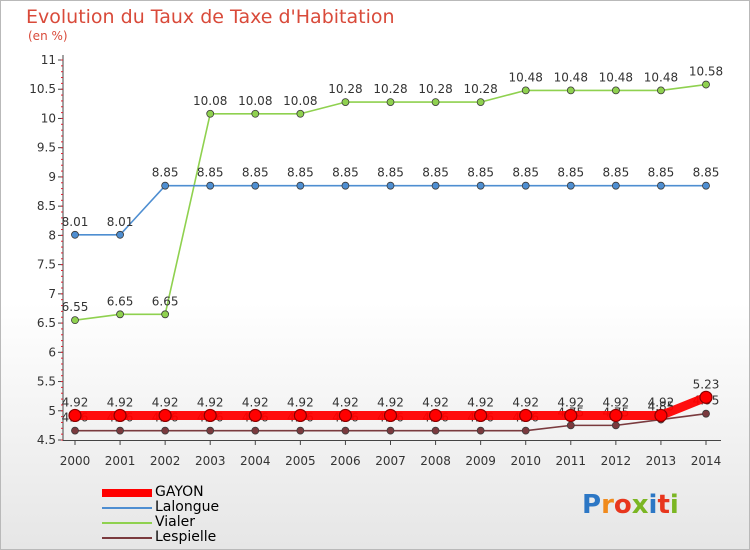 This screenshot has height=550, width=750. Describe the element at coordinates (592, 505) in the screenshot. I see `logo-letter: P` at that location.